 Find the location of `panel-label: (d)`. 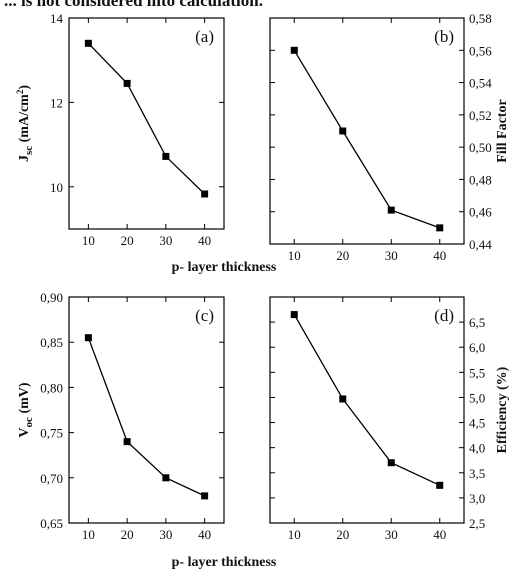

panel-label: (d) is located at coordinates (444, 315).